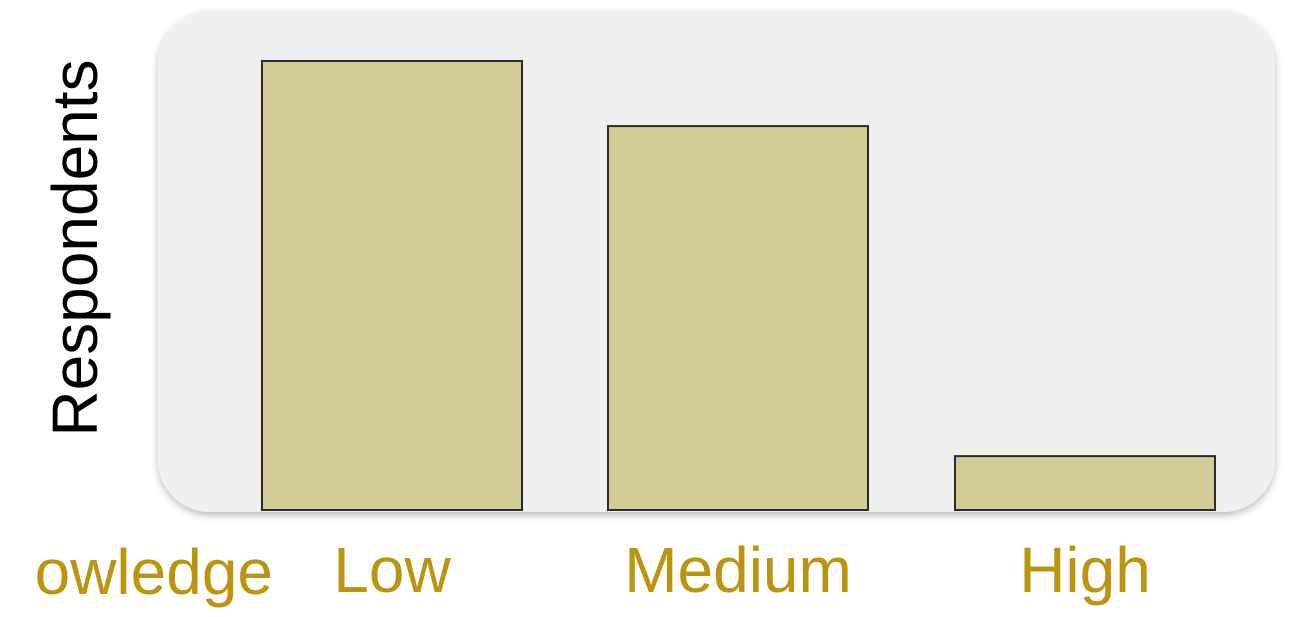 The width and height of the screenshot is (1293, 617). Describe the element at coordinates (738, 318) in the screenshot. I see `bar-medium` at that location.